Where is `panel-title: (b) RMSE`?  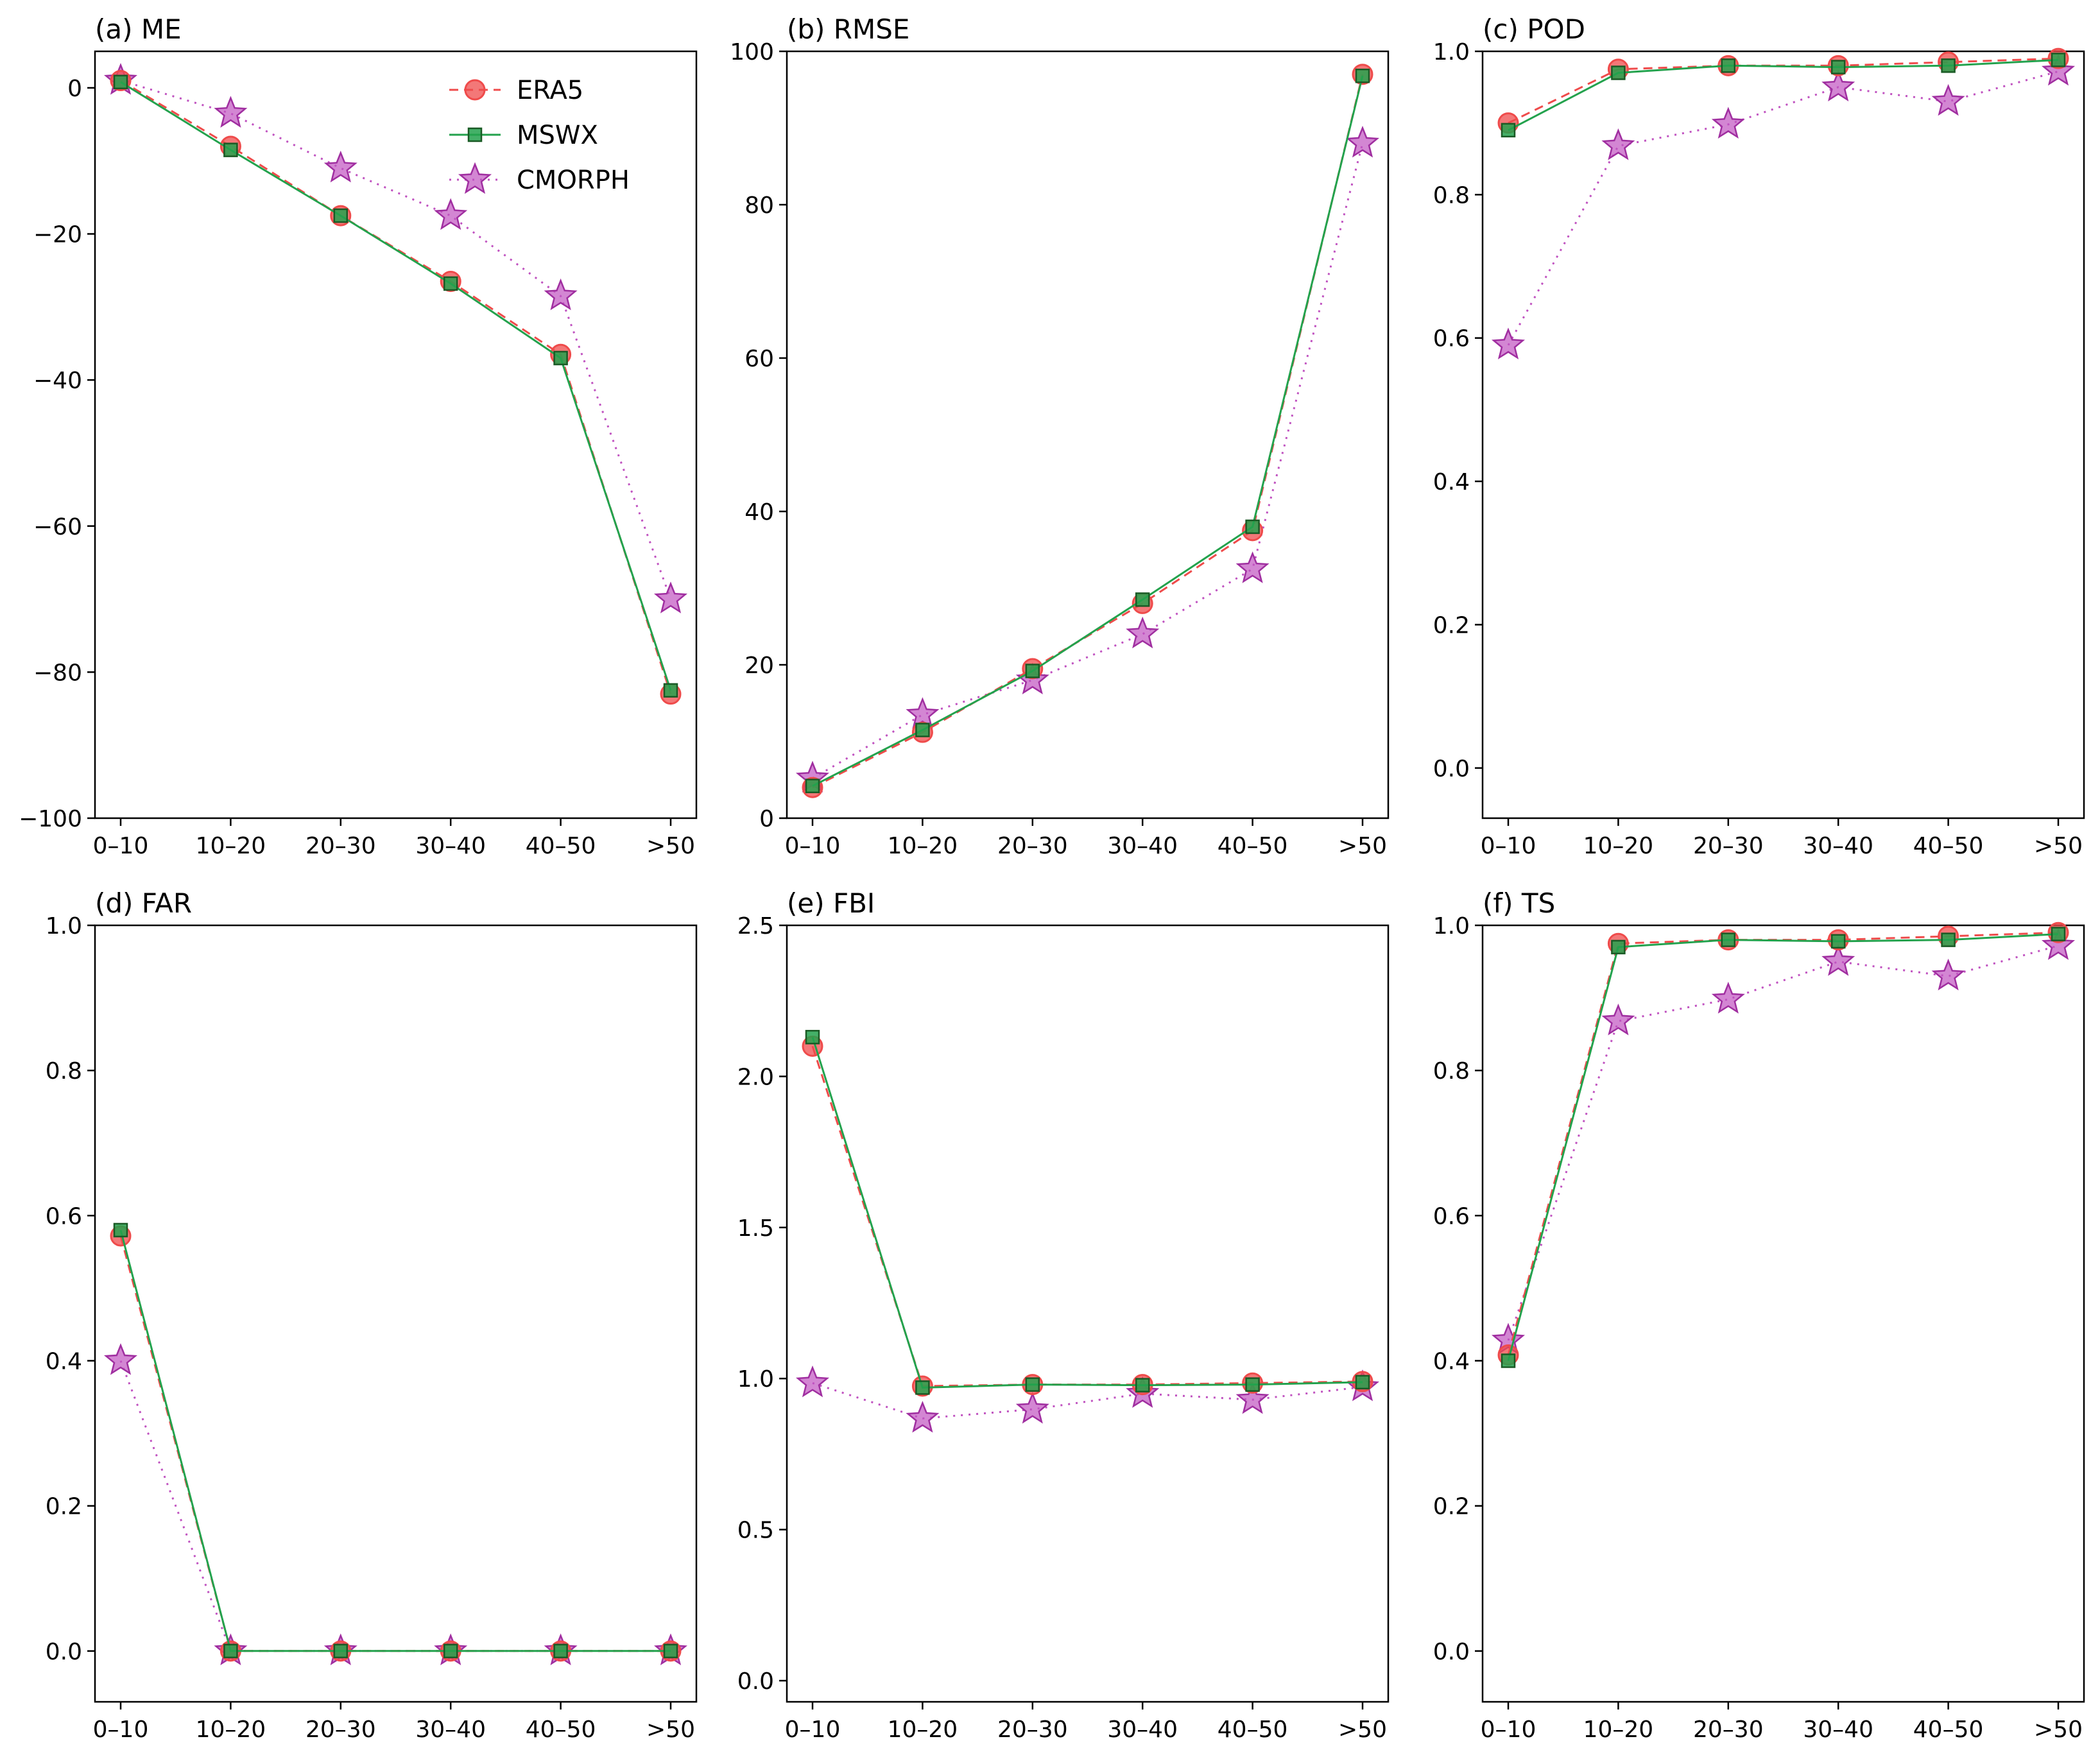
panel-title: (b) RMSE is located at coordinates (848, 29).